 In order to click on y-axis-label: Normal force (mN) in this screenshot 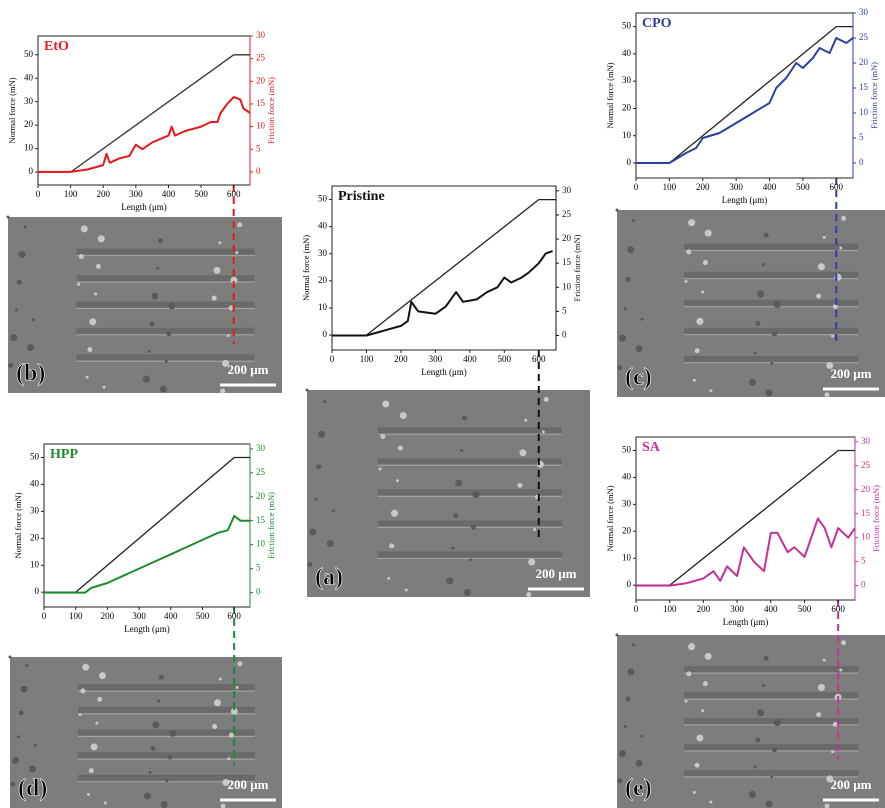, I will do `click(18, 525)`.